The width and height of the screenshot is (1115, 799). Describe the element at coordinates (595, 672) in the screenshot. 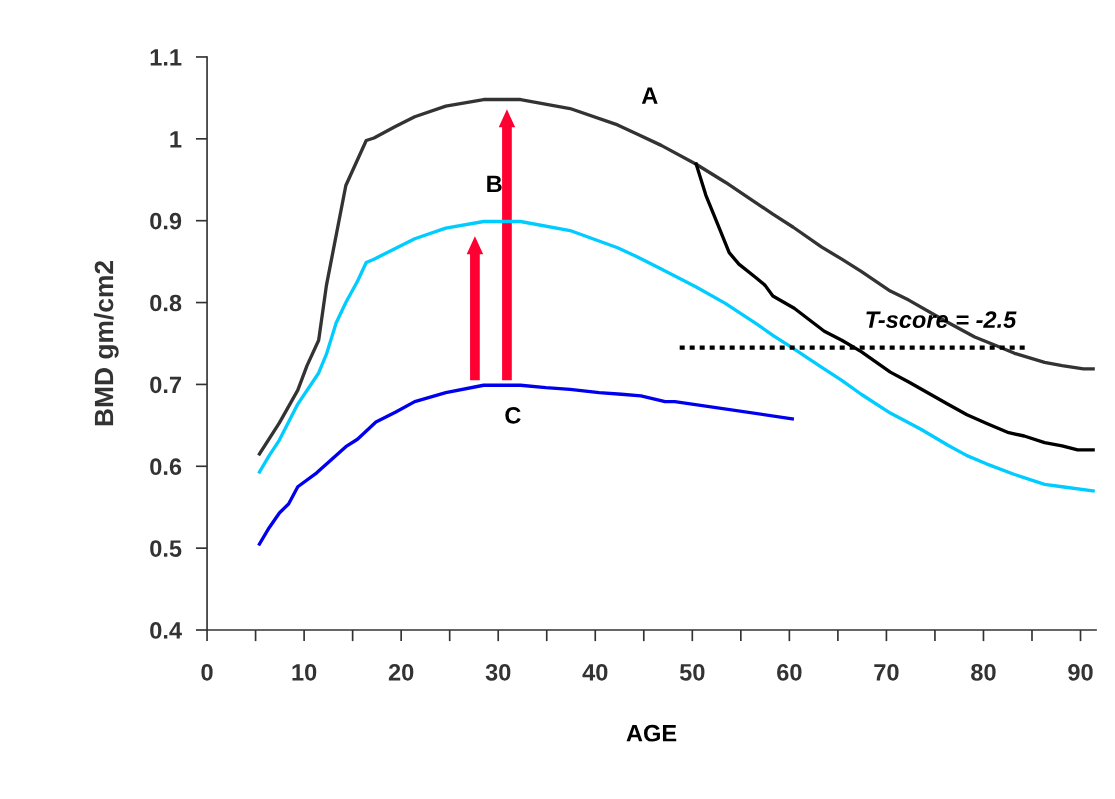

I see `x-tick-label: 40` at that location.